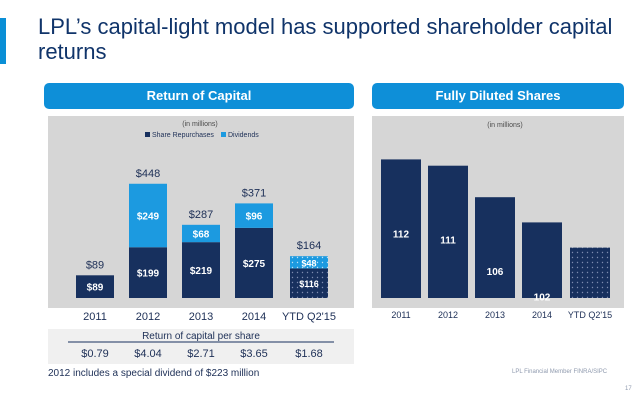 Image resolution: width=640 pixels, height=400 pixels. What do you see at coordinates (542, 260) in the screenshot?
I see `shares-bar-2014` at bounding box center [542, 260].